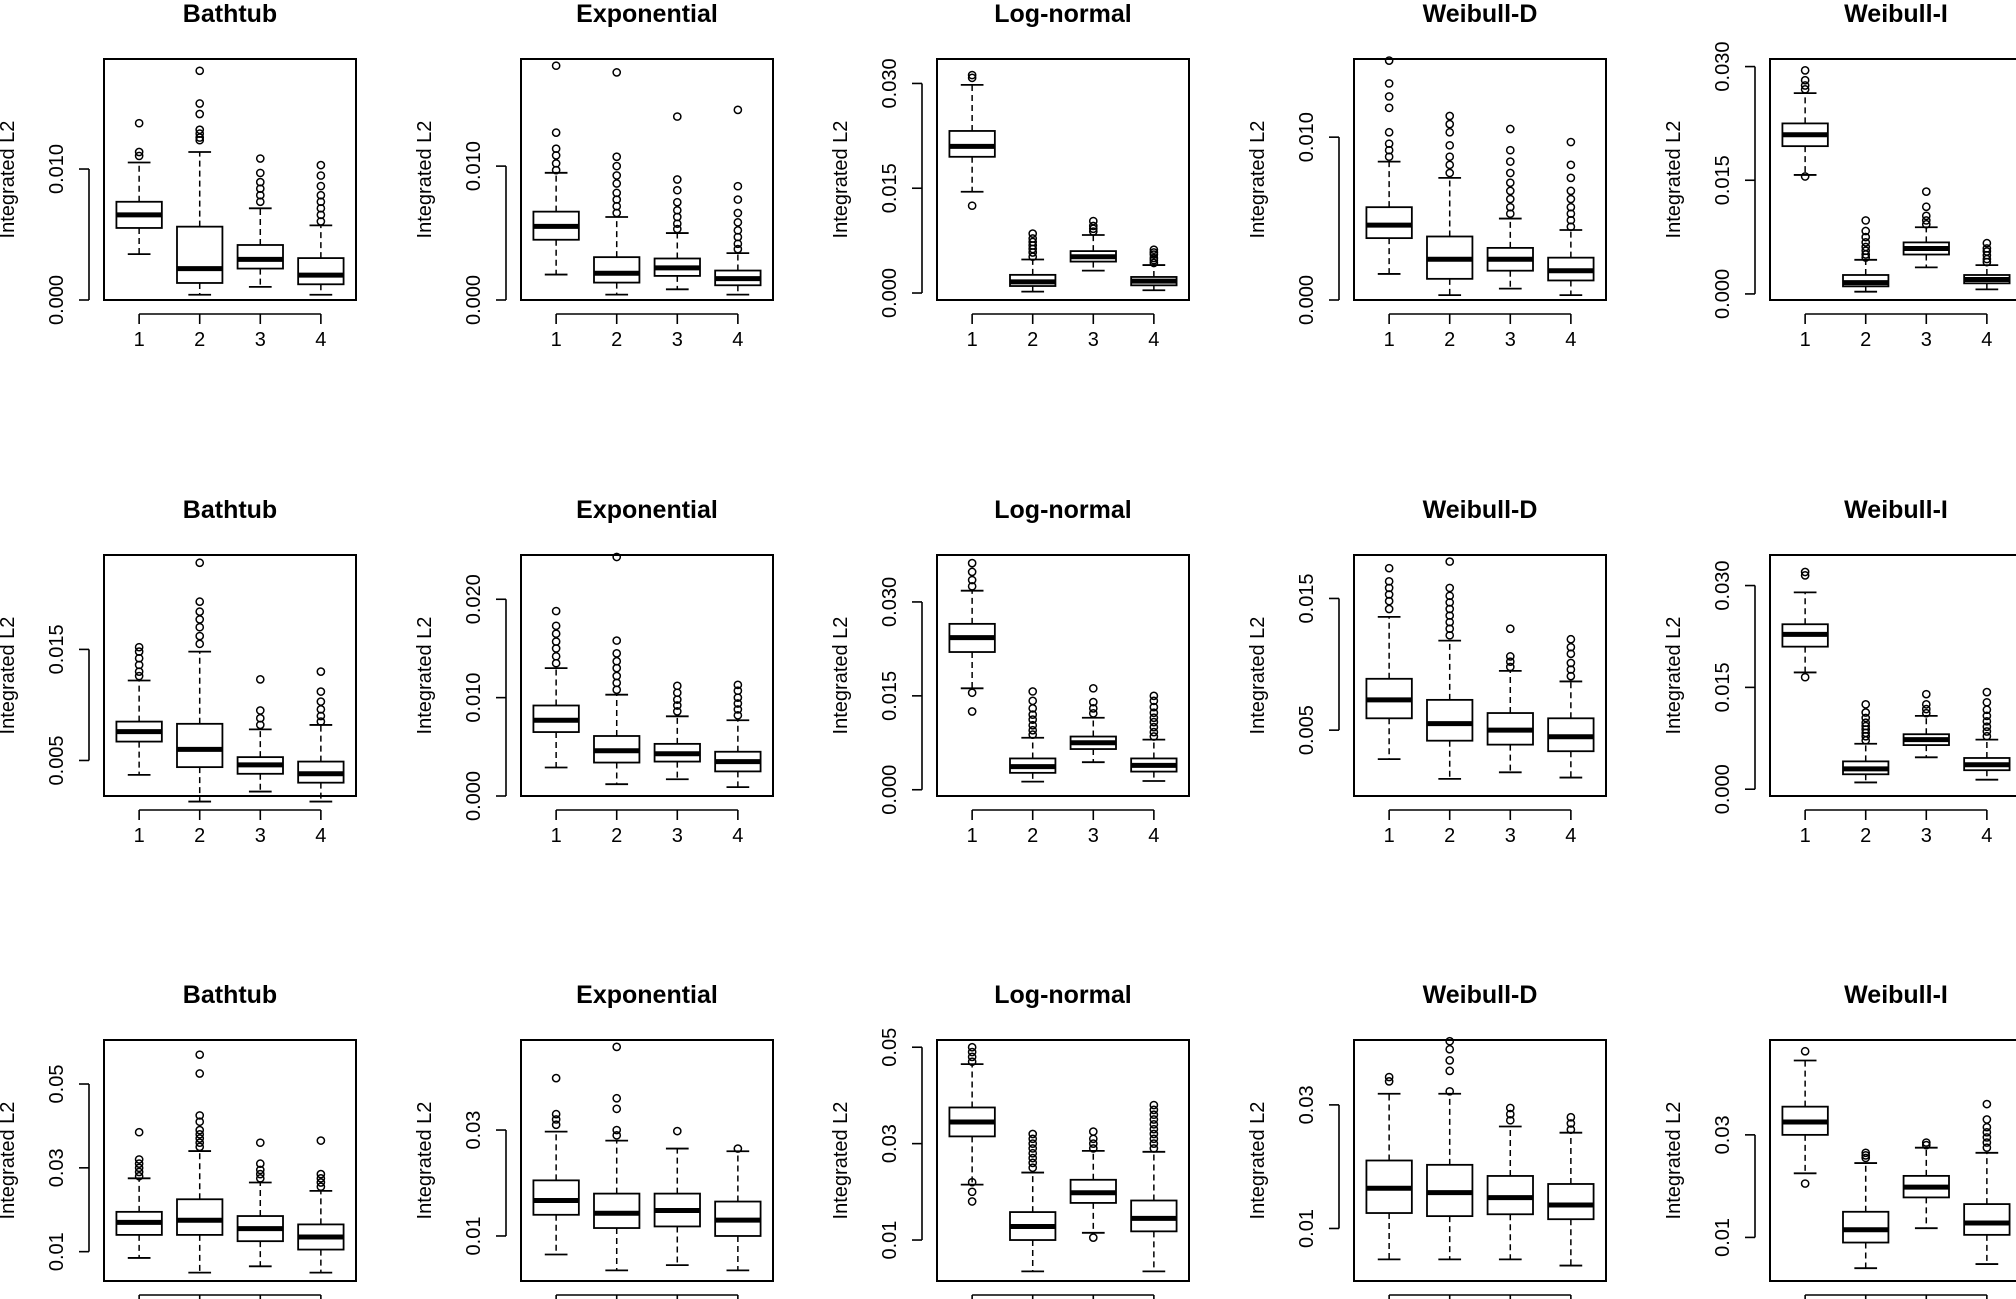  What do you see at coordinates (1063, 14) in the screenshot?
I see `panel-title: Log-normal` at bounding box center [1063, 14].